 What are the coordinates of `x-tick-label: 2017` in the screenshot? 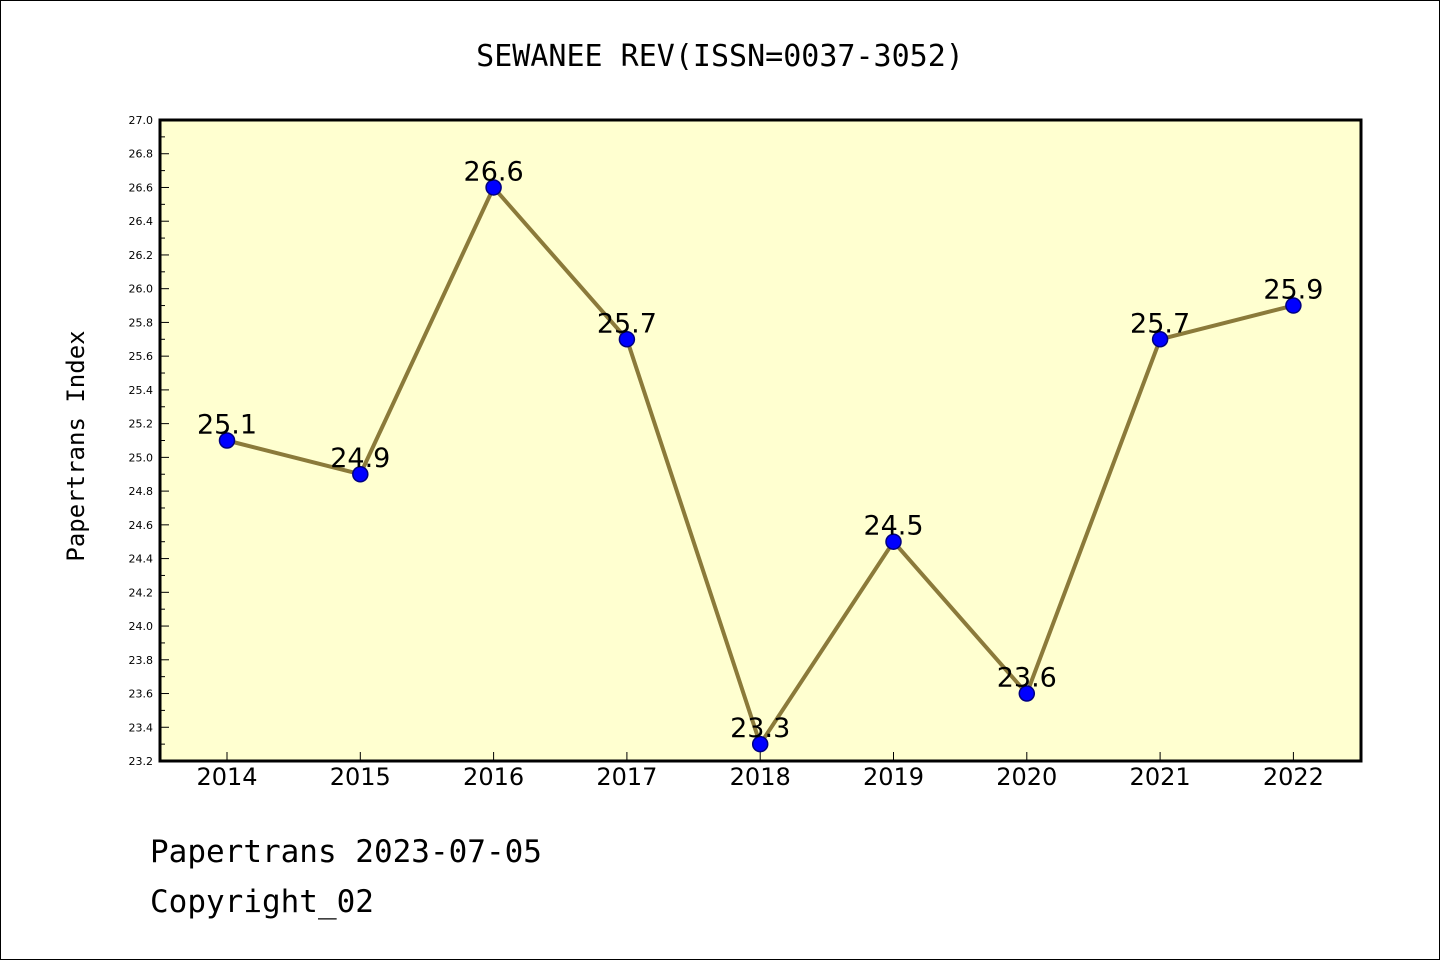 It's located at (626, 777).